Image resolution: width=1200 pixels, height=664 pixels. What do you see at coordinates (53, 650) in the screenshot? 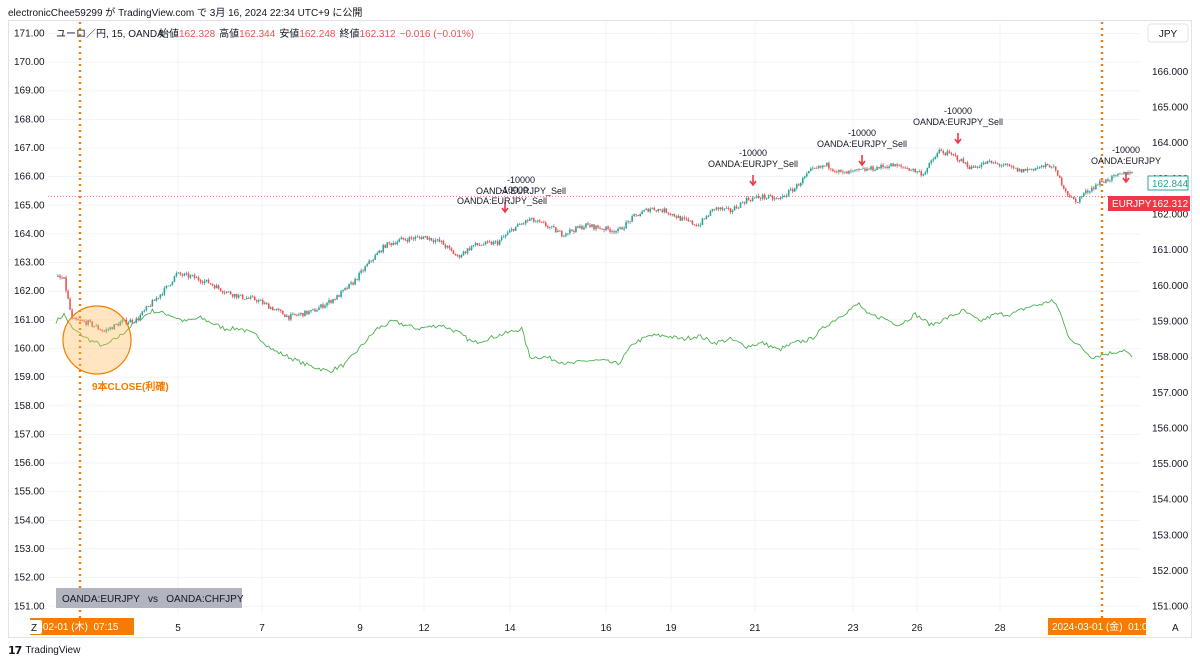
I see `tradingview-brand: TradingView` at bounding box center [53, 650].